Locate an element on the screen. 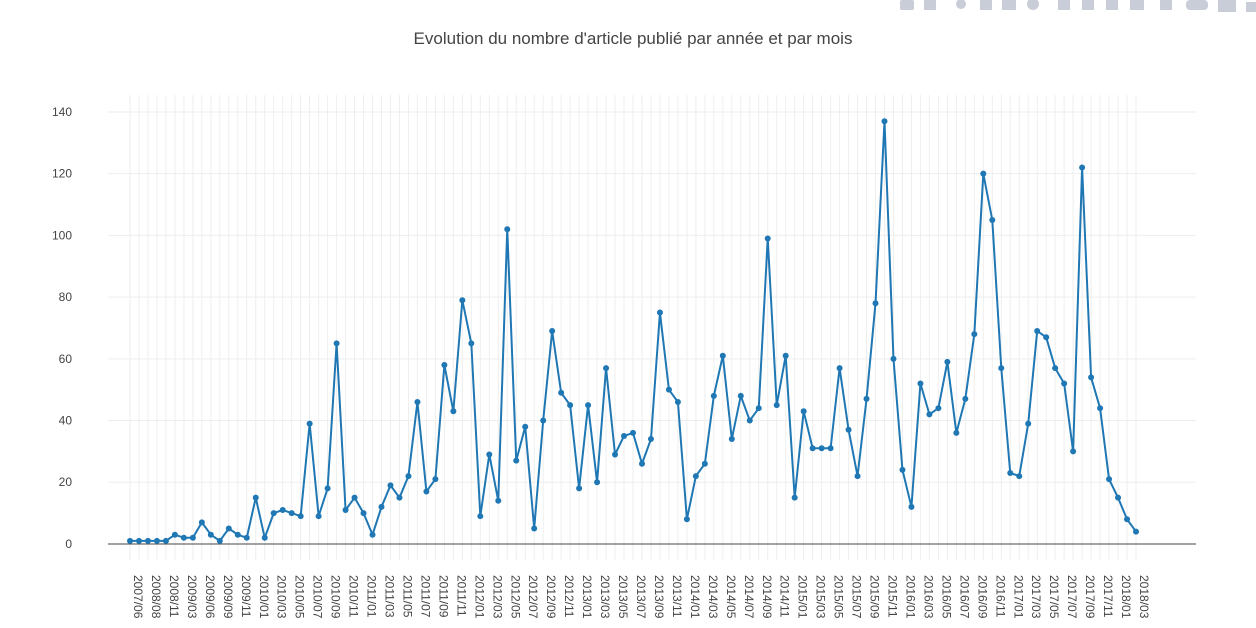  x-tick-label: 2012/09 is located at coordinates (551, 597).